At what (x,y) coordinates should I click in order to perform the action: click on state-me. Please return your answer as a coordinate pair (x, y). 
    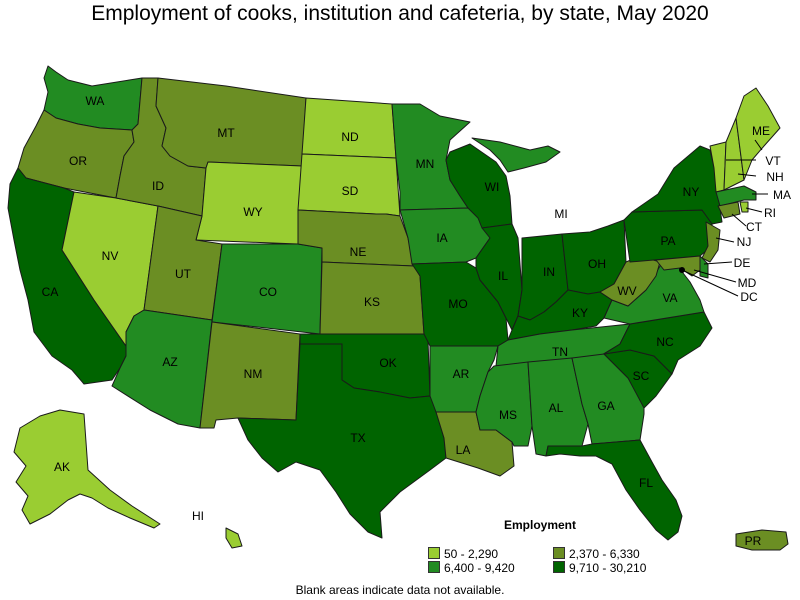
    Looking at the image, I should click on (758, 134).